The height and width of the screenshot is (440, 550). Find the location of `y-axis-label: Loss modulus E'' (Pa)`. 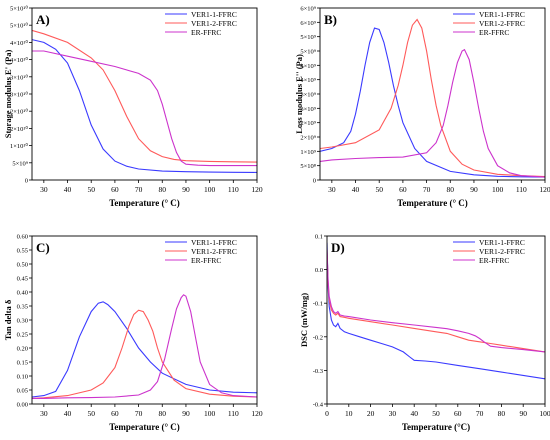

y-axis-label: Loss modulus E'' (Pa) is located at coordinates (299, 94).